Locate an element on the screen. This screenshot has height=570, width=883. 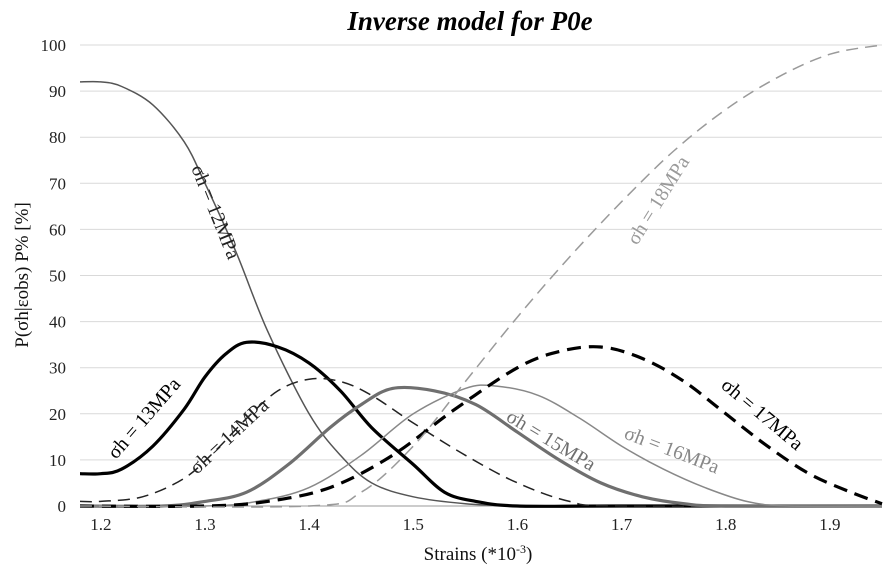
x-tick-labels: 1.2 1.3 1.4 1.5 1.6 1.7 1.8 1.9 is located at coordinates (465, 524).